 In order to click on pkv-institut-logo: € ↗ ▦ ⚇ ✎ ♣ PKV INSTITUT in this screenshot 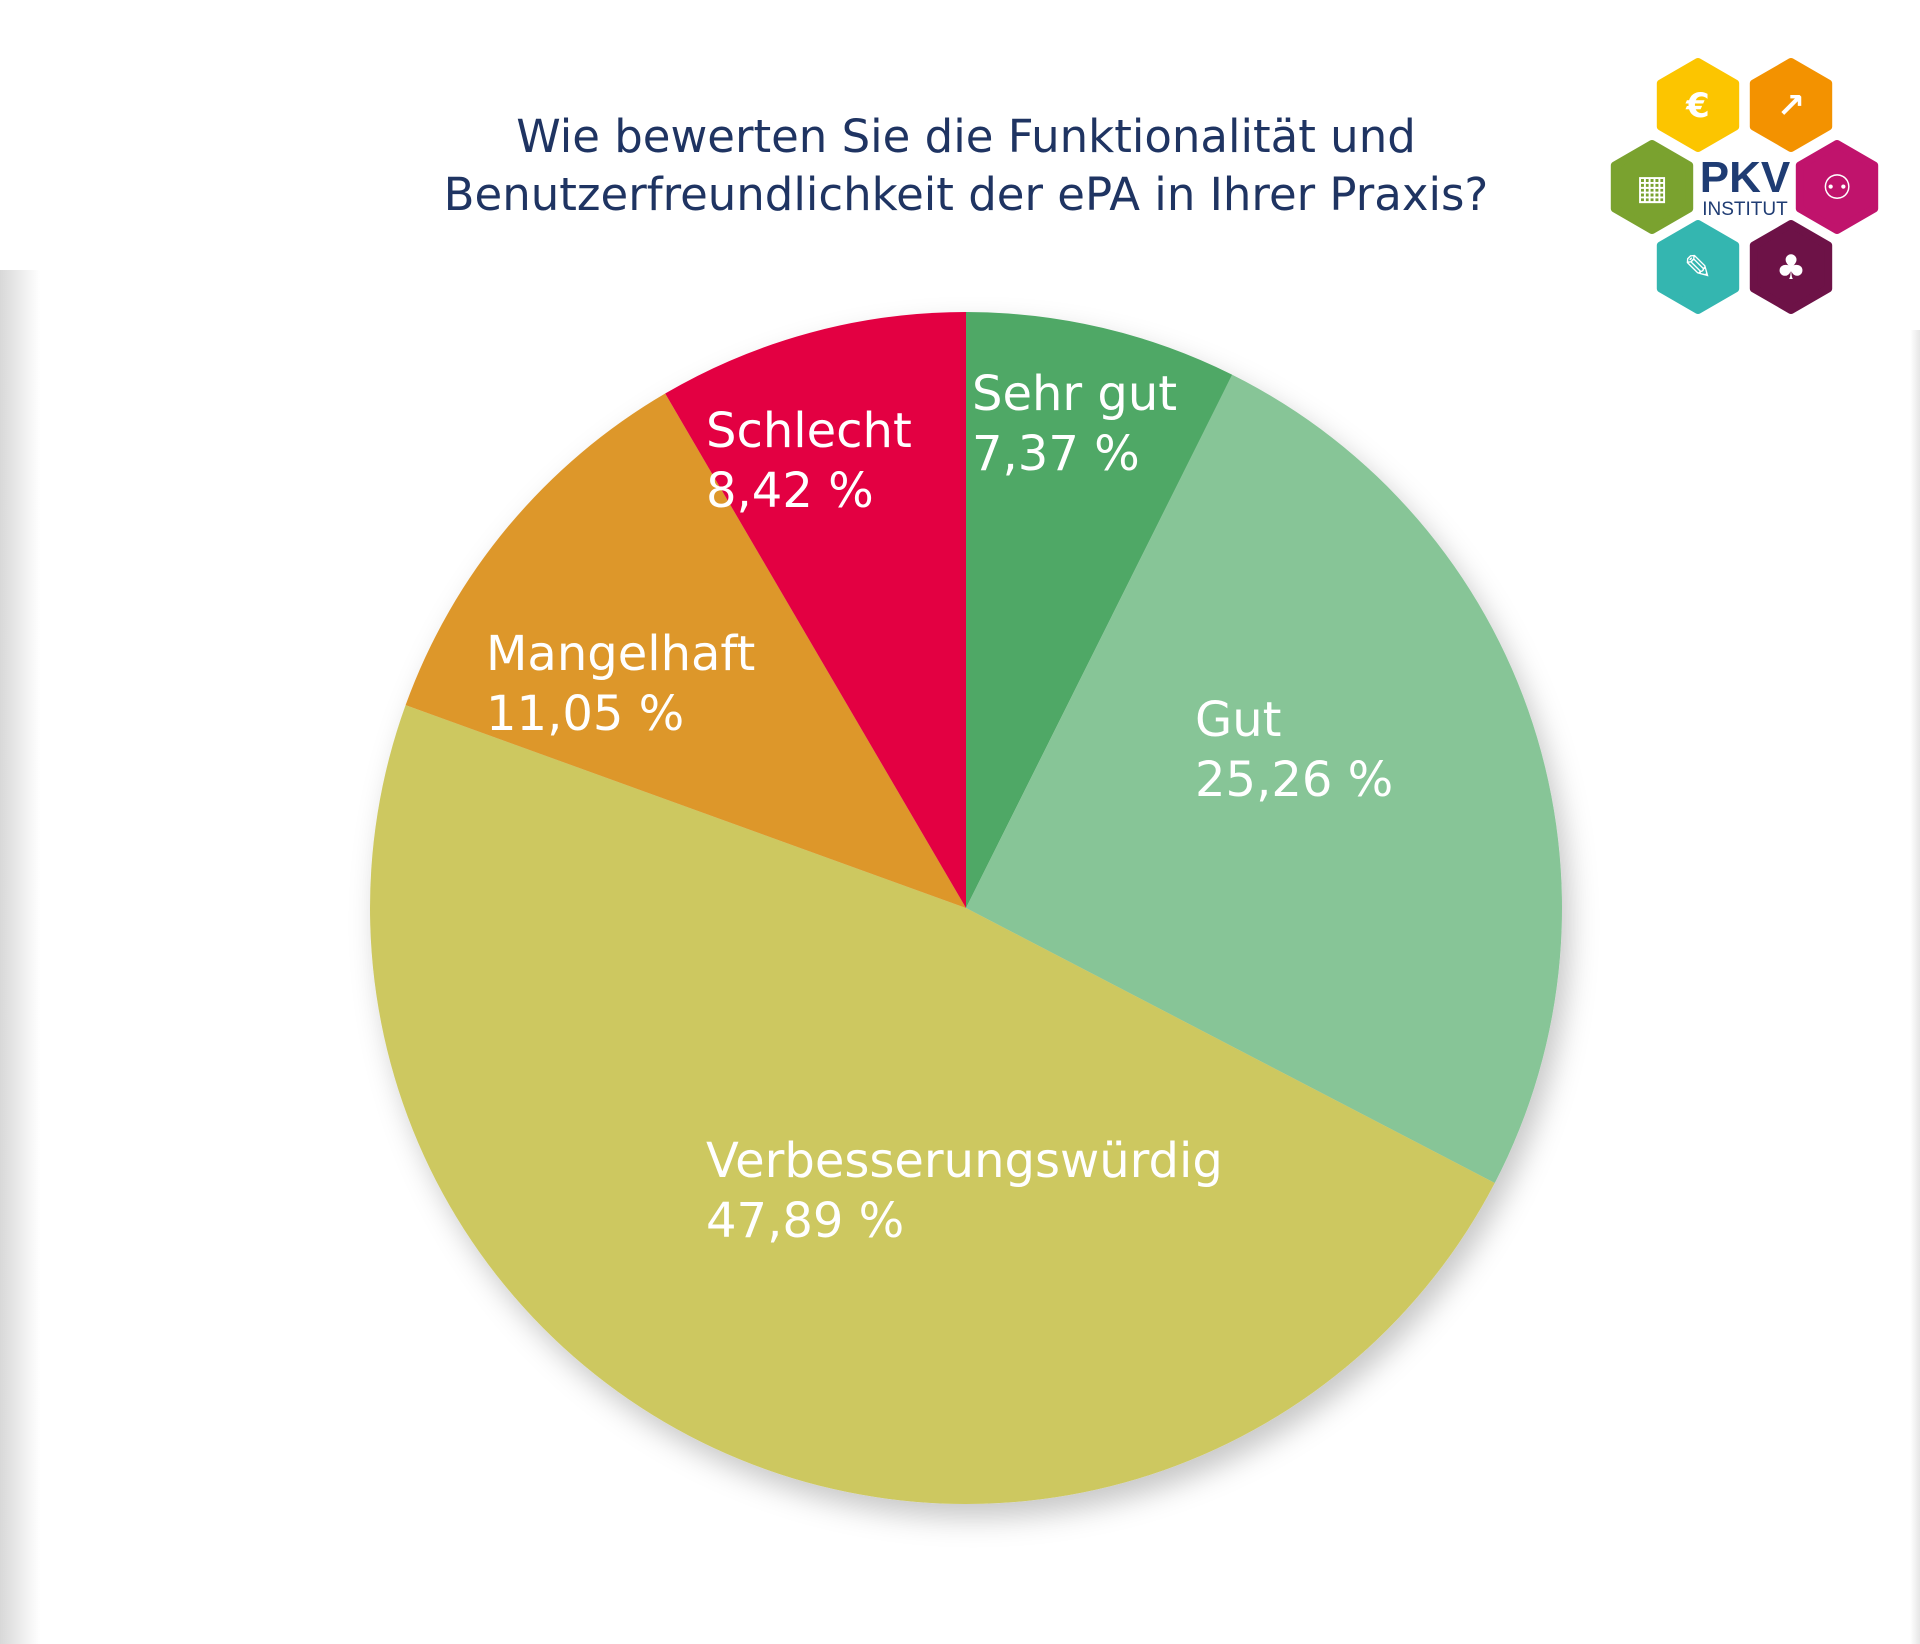, I will do `click(1744, 186)`.